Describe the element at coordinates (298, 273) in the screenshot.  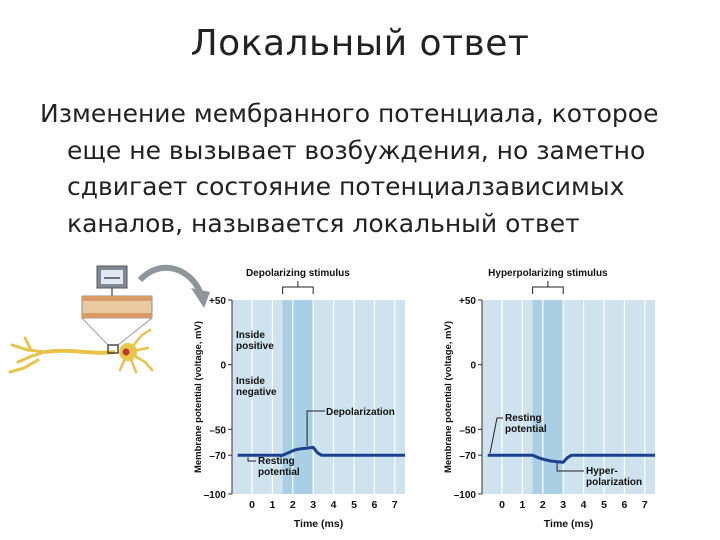
I see `stimulus-label: Depolarizing stimulus` at that location.